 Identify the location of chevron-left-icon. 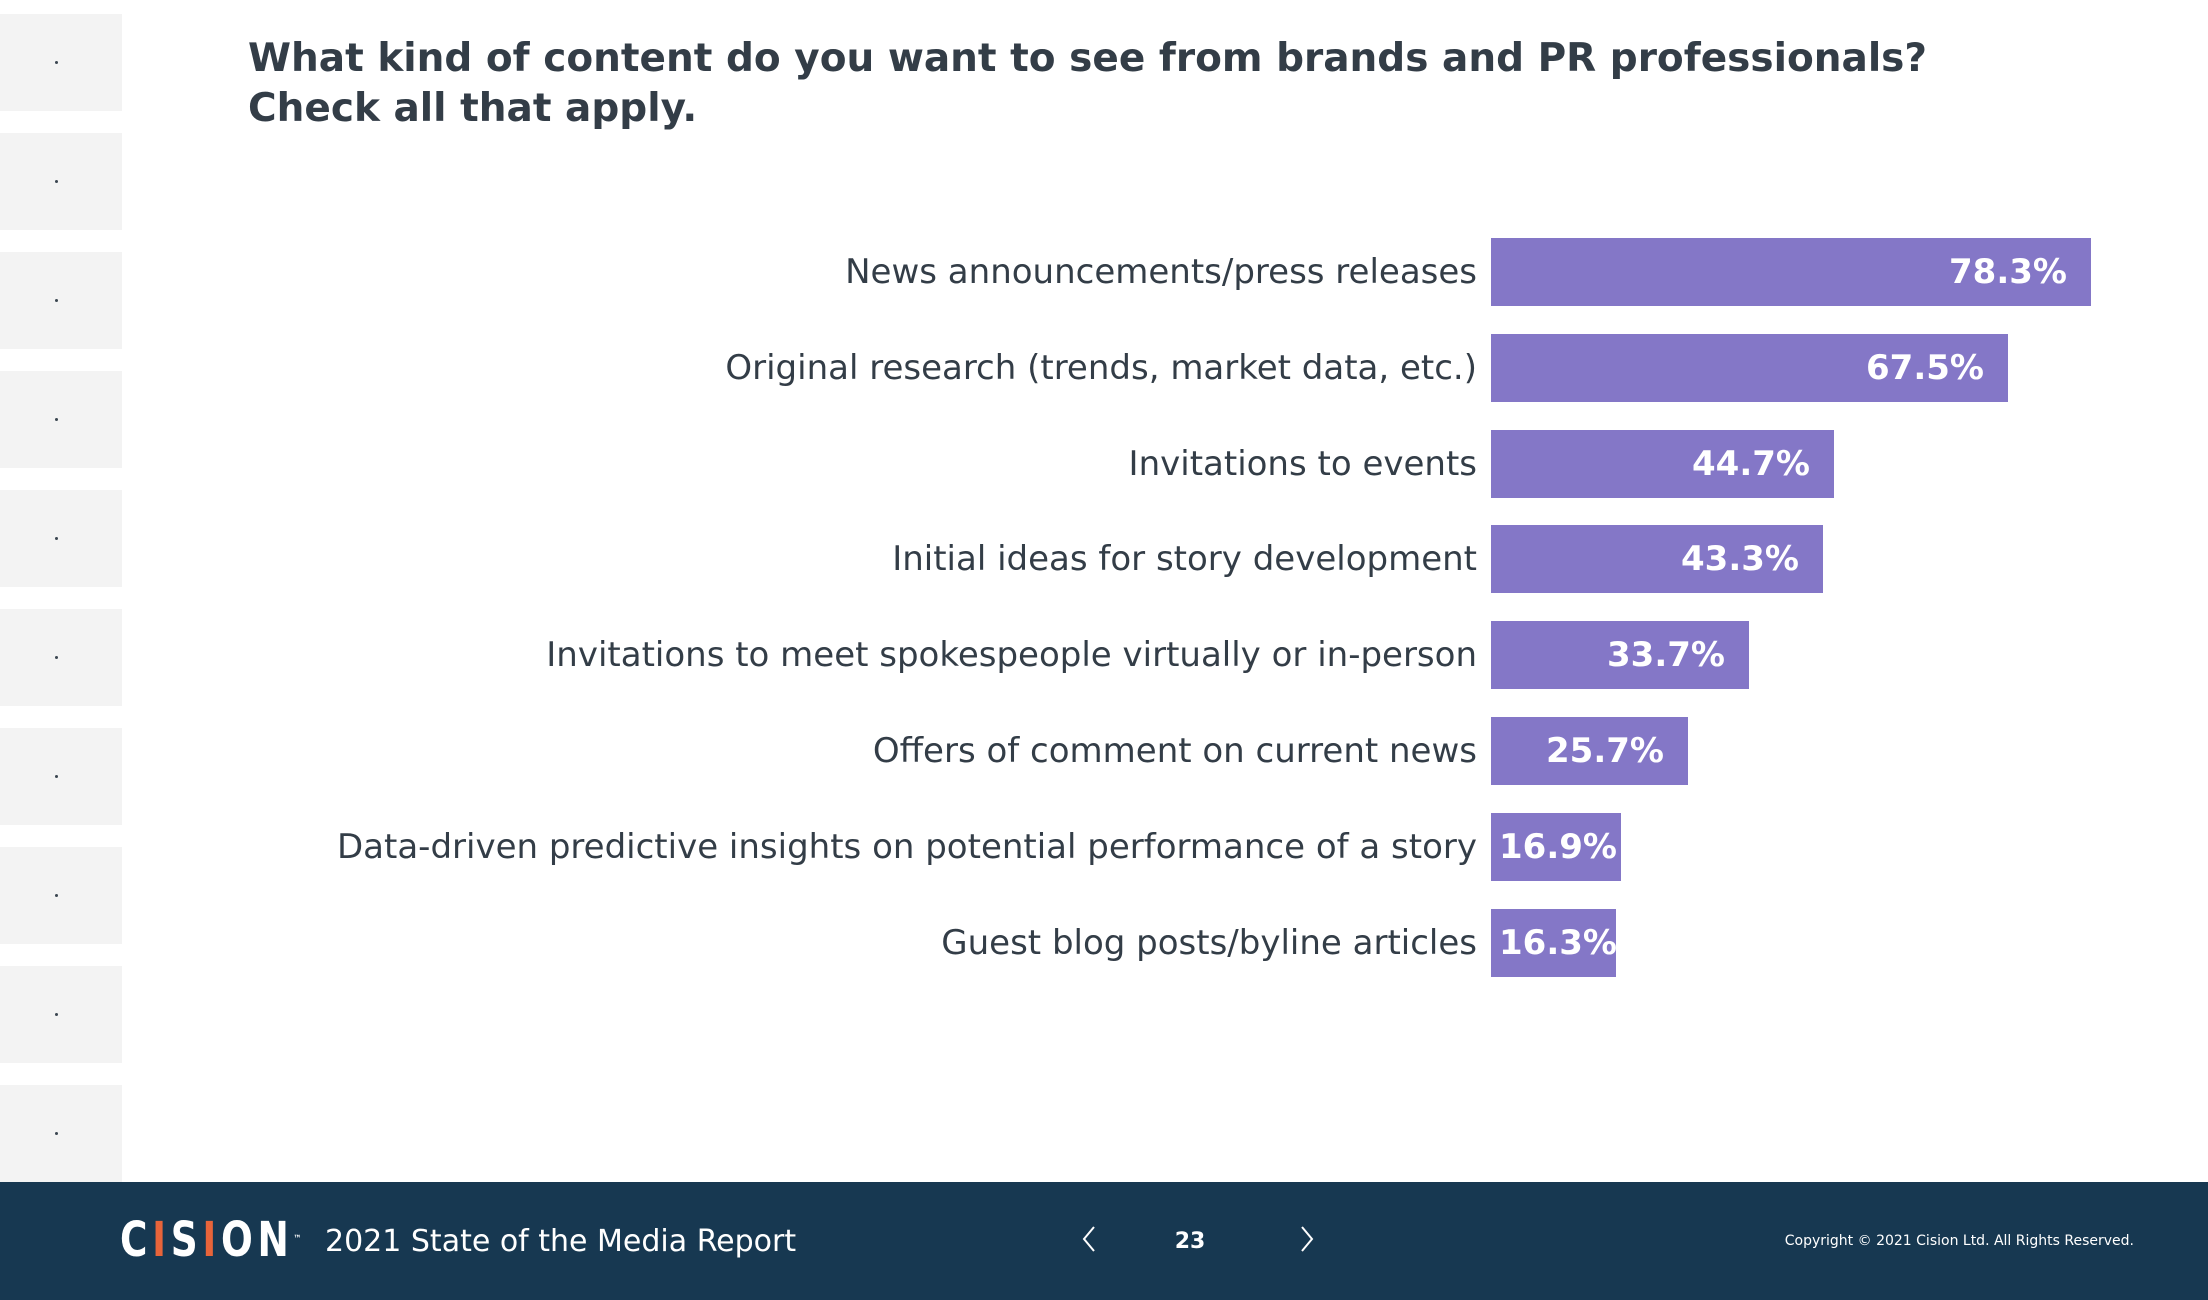
(1088, 1239).